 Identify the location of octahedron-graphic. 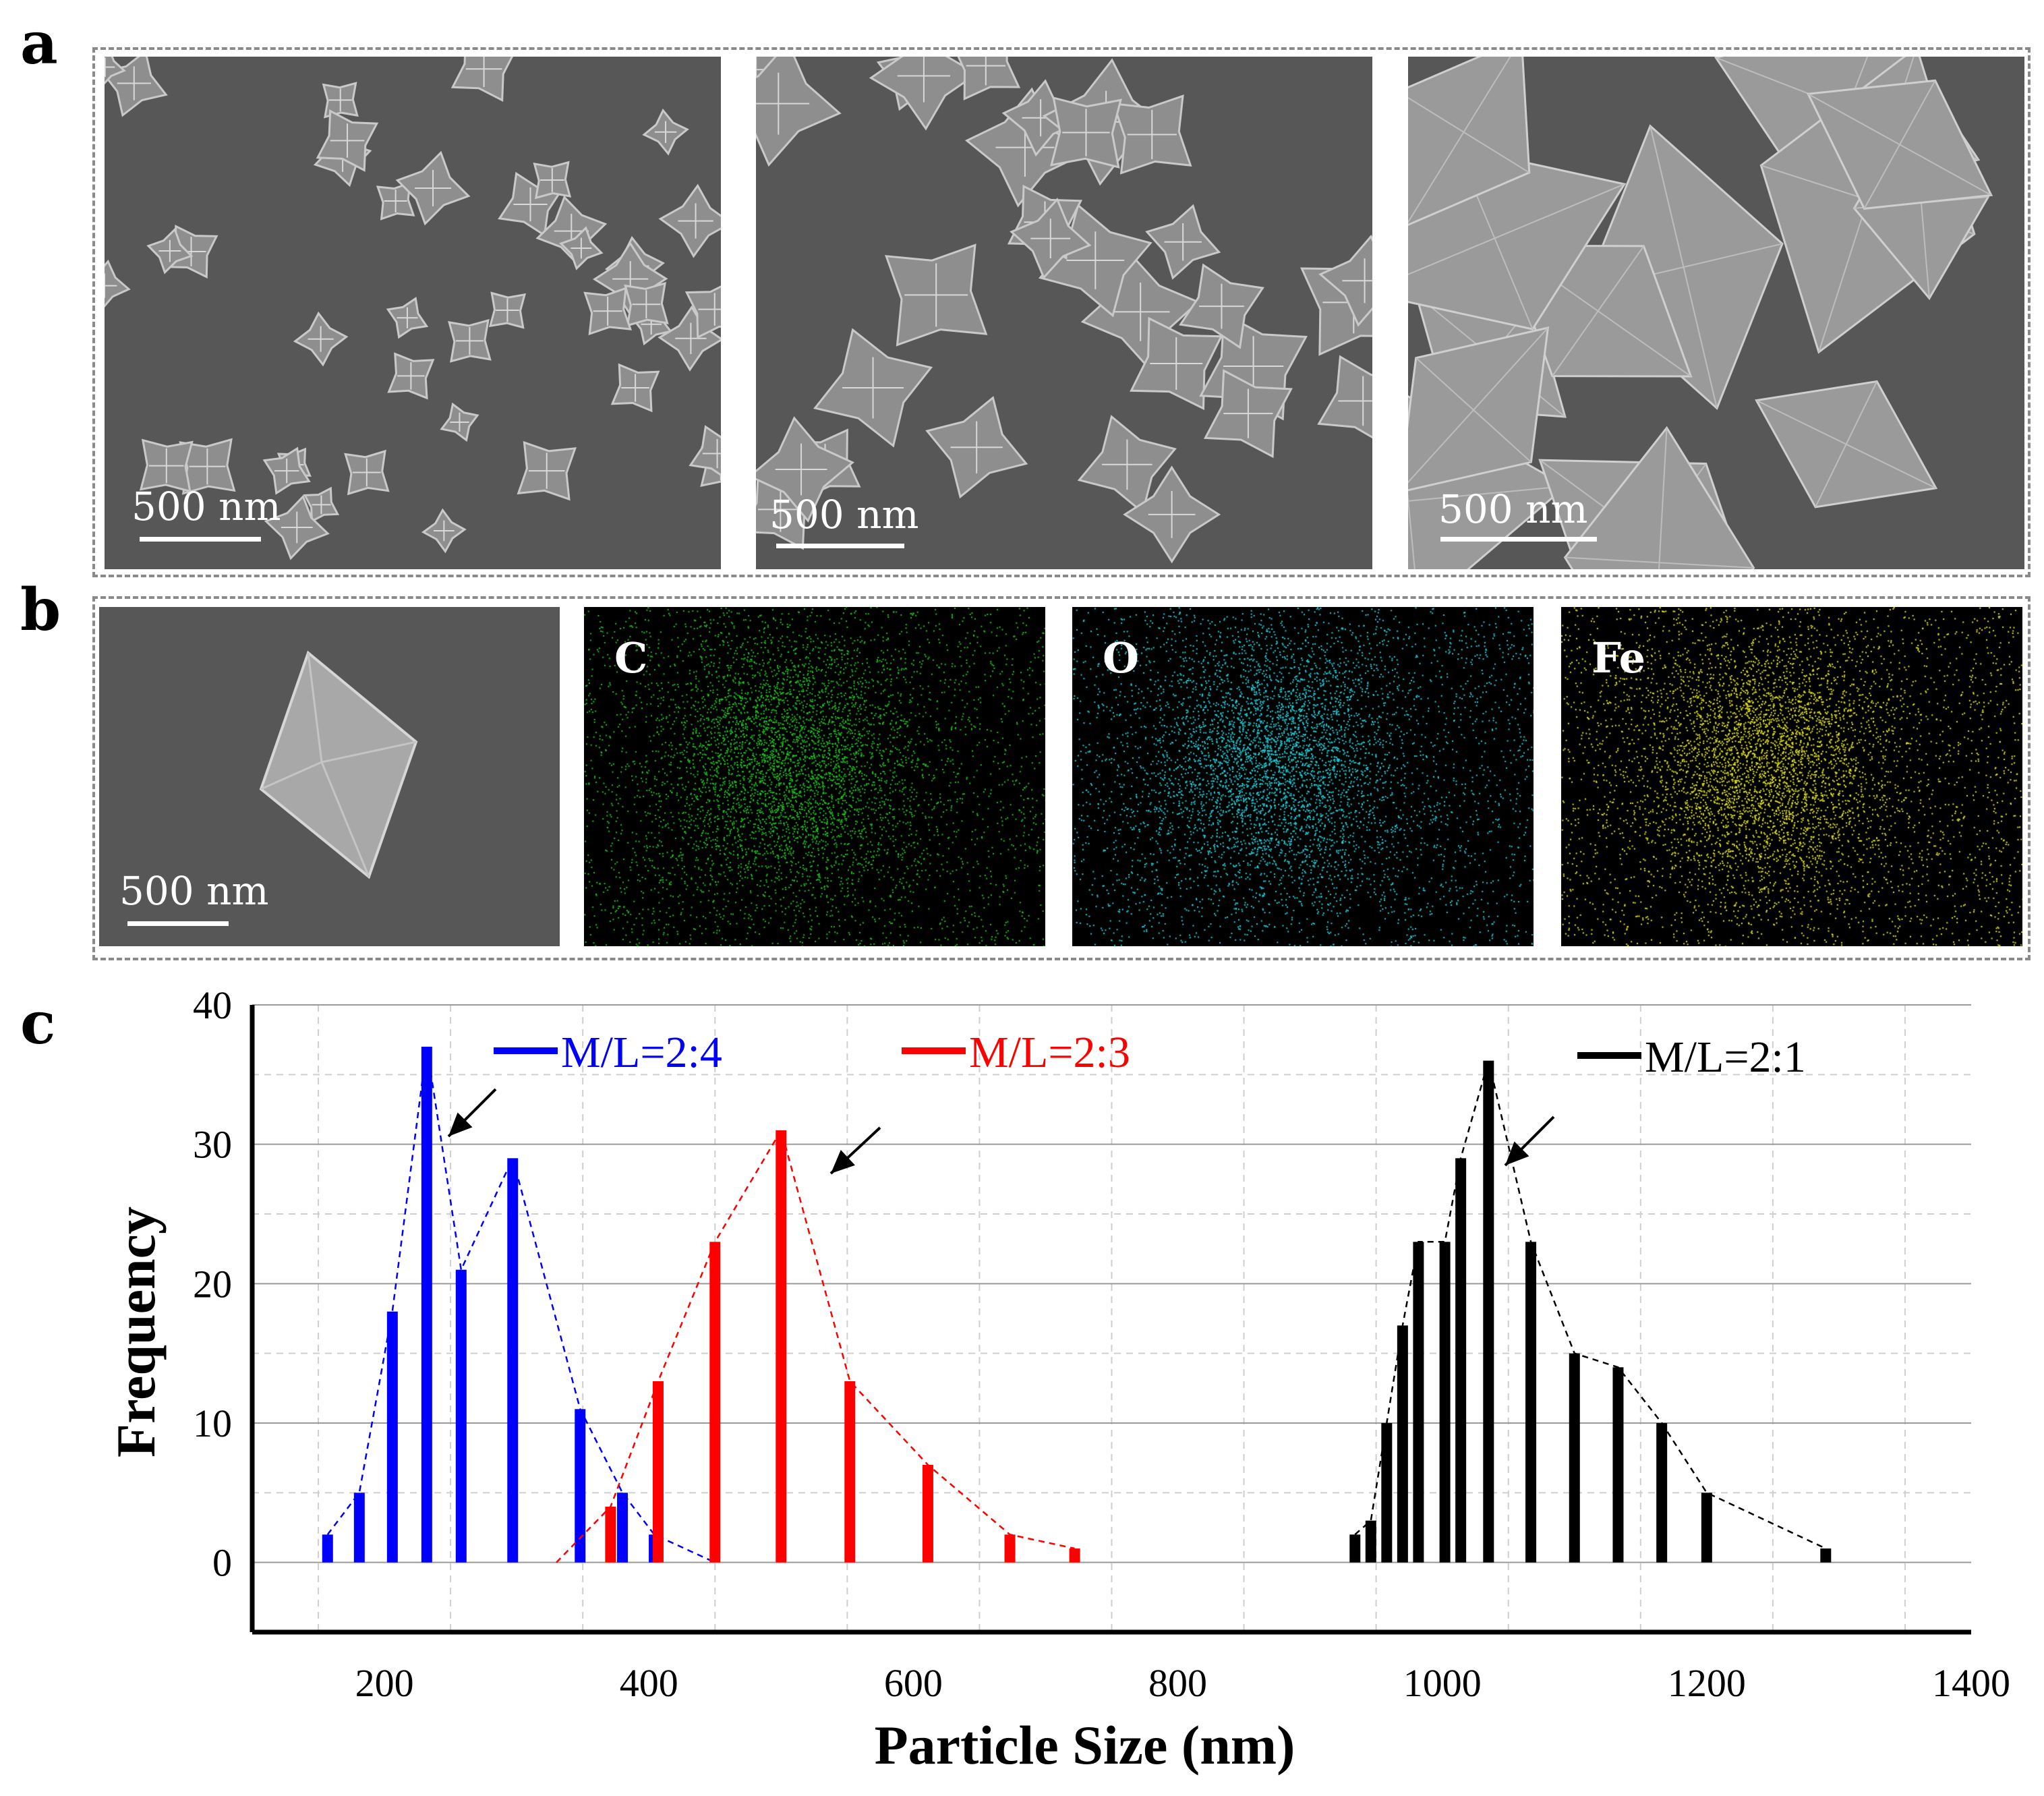
(338, 765).